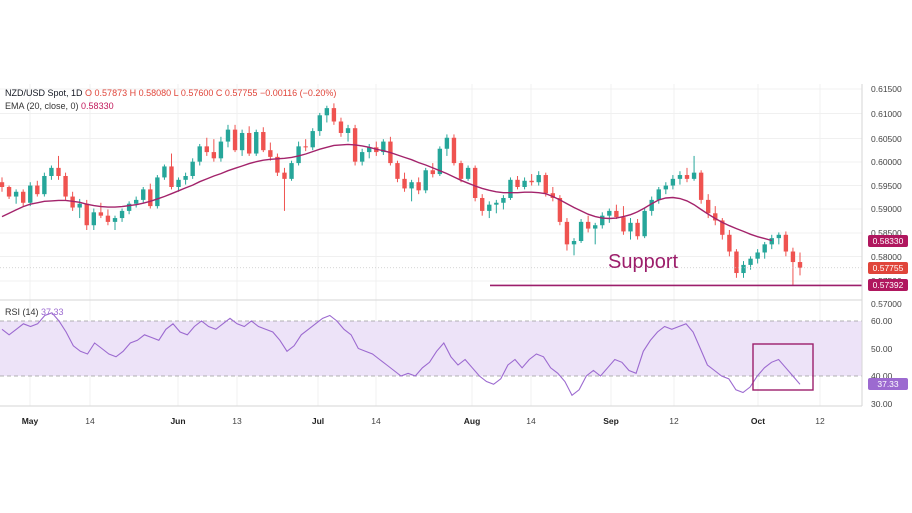  I want to click on time-tick-label: Oct, so click(758, 421).